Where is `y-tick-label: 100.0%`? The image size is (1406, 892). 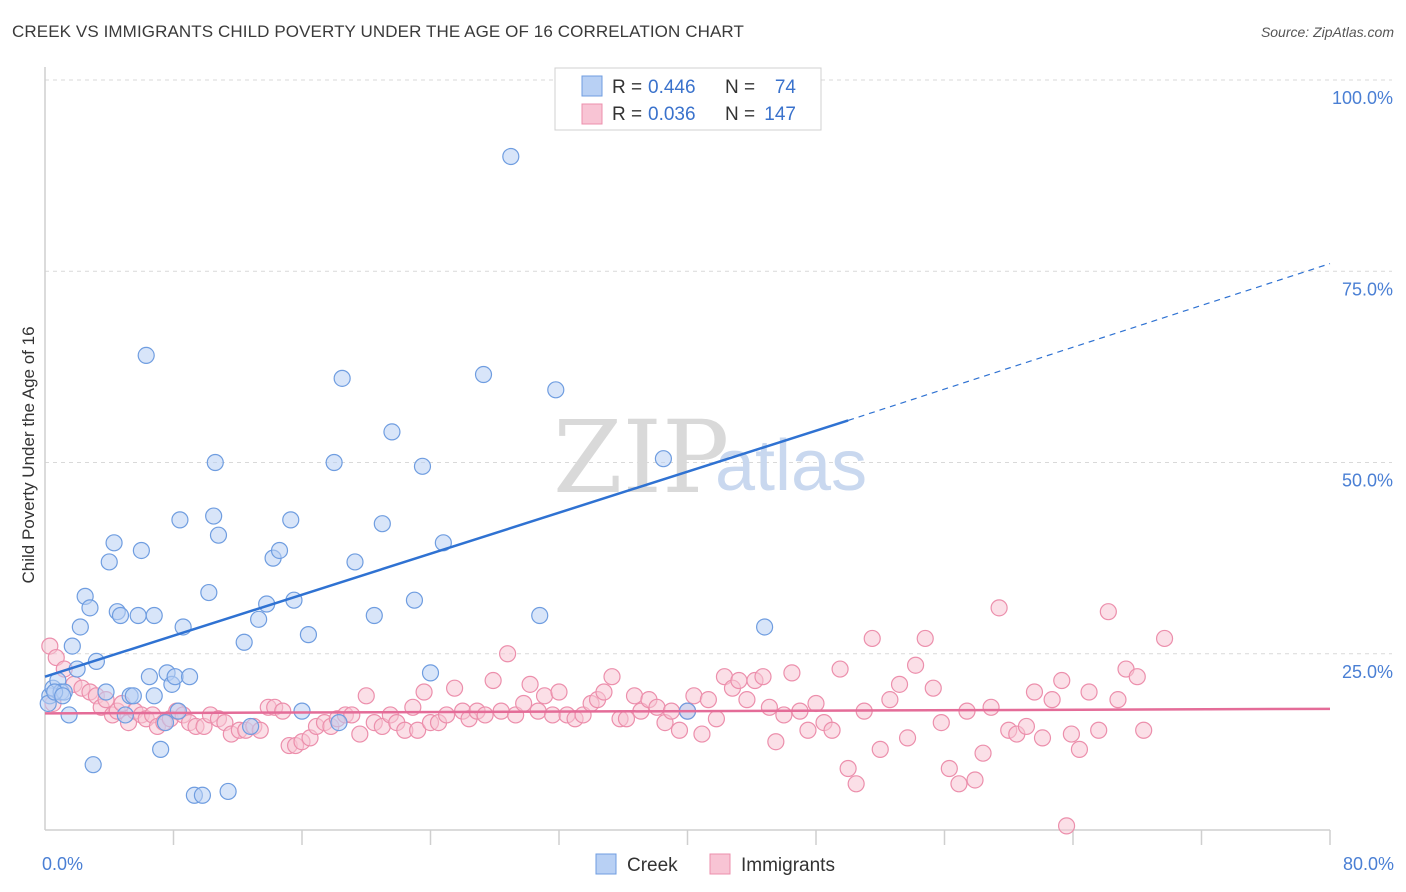 y-tick-label: 100.0% is located at coordinates (1362, 98).